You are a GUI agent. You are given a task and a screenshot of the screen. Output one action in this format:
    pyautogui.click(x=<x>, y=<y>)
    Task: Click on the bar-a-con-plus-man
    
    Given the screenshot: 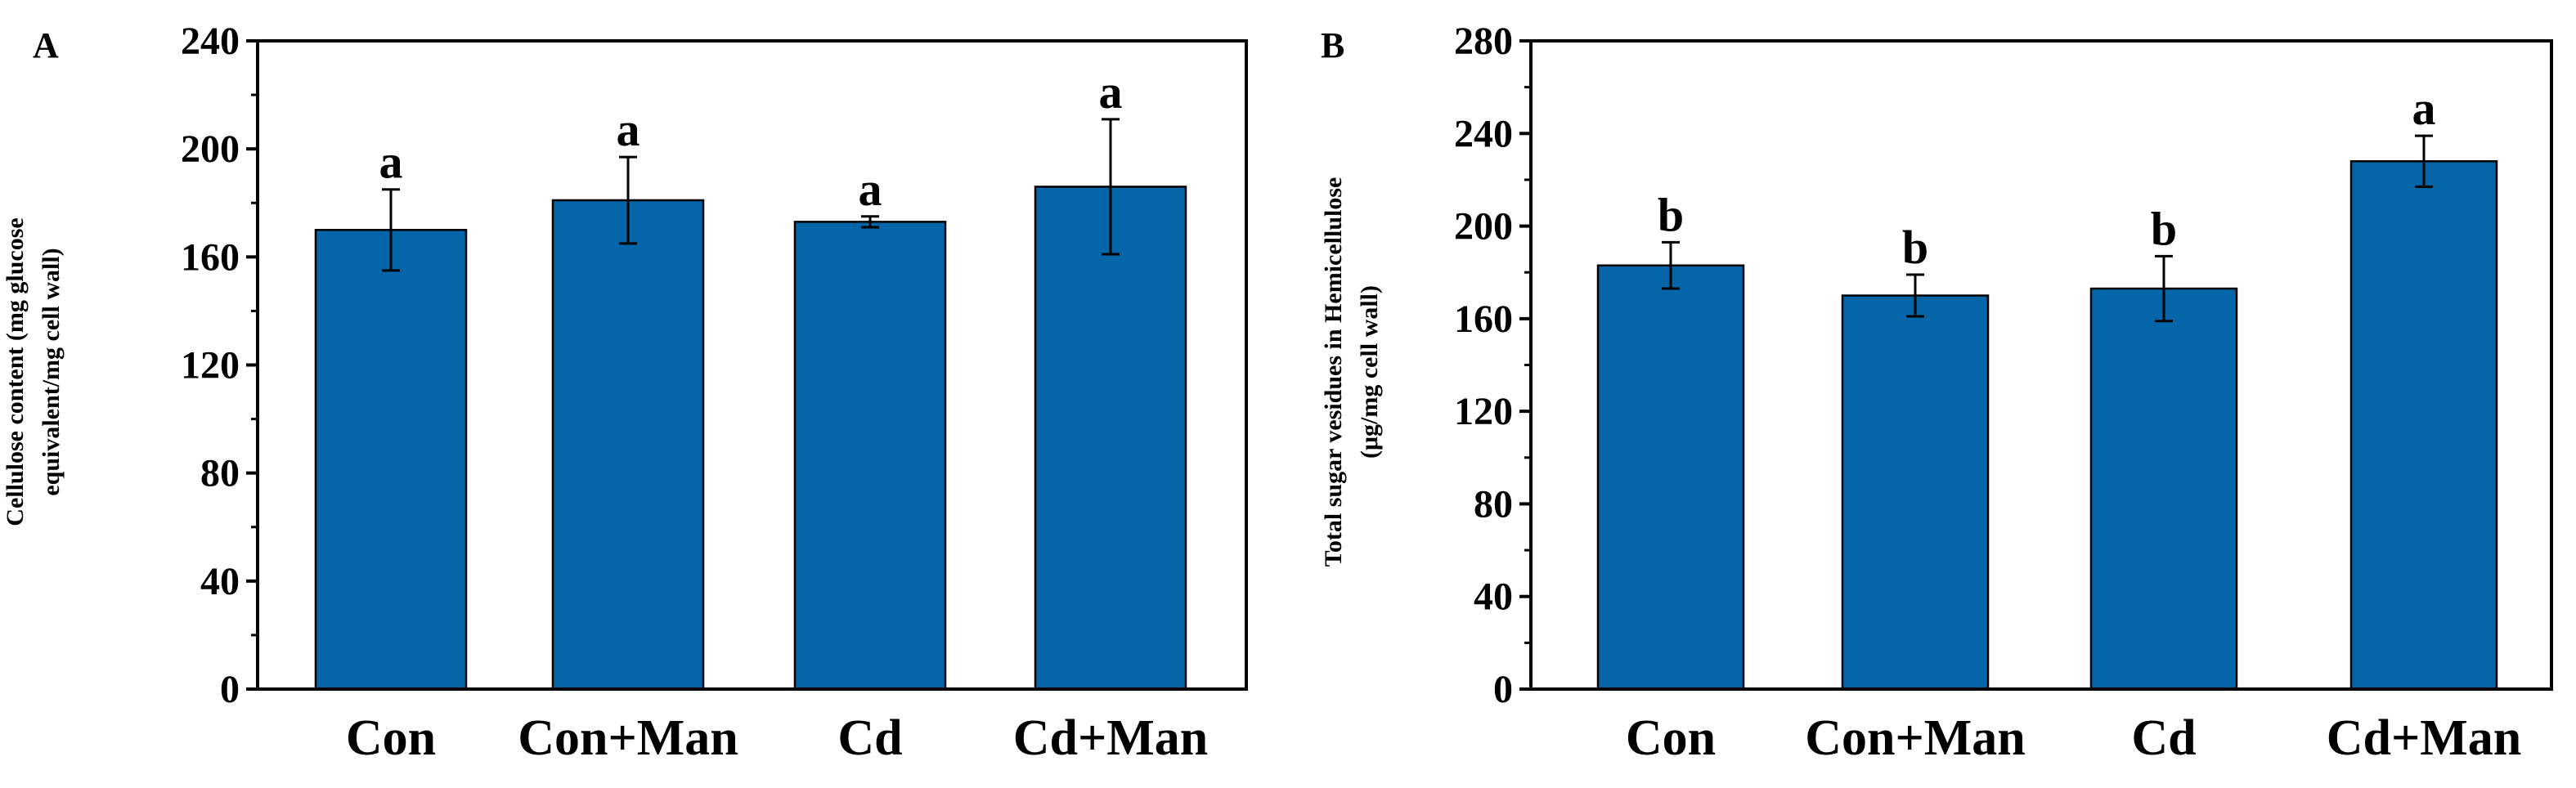 What is the action you would take?
    pyautogui.click(x=628, y=445)
    